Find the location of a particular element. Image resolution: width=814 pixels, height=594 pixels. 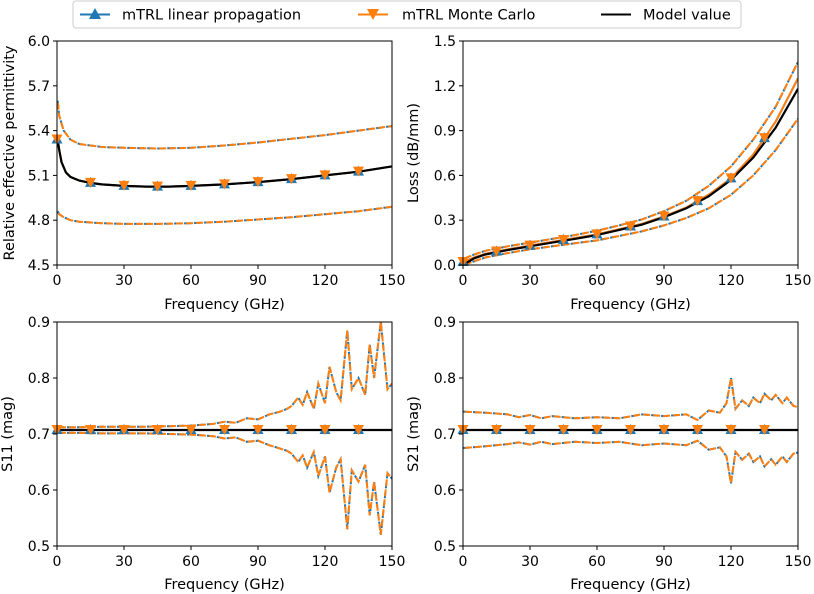

y-tick-label: 0.0 is located at coordinates (445, 266).